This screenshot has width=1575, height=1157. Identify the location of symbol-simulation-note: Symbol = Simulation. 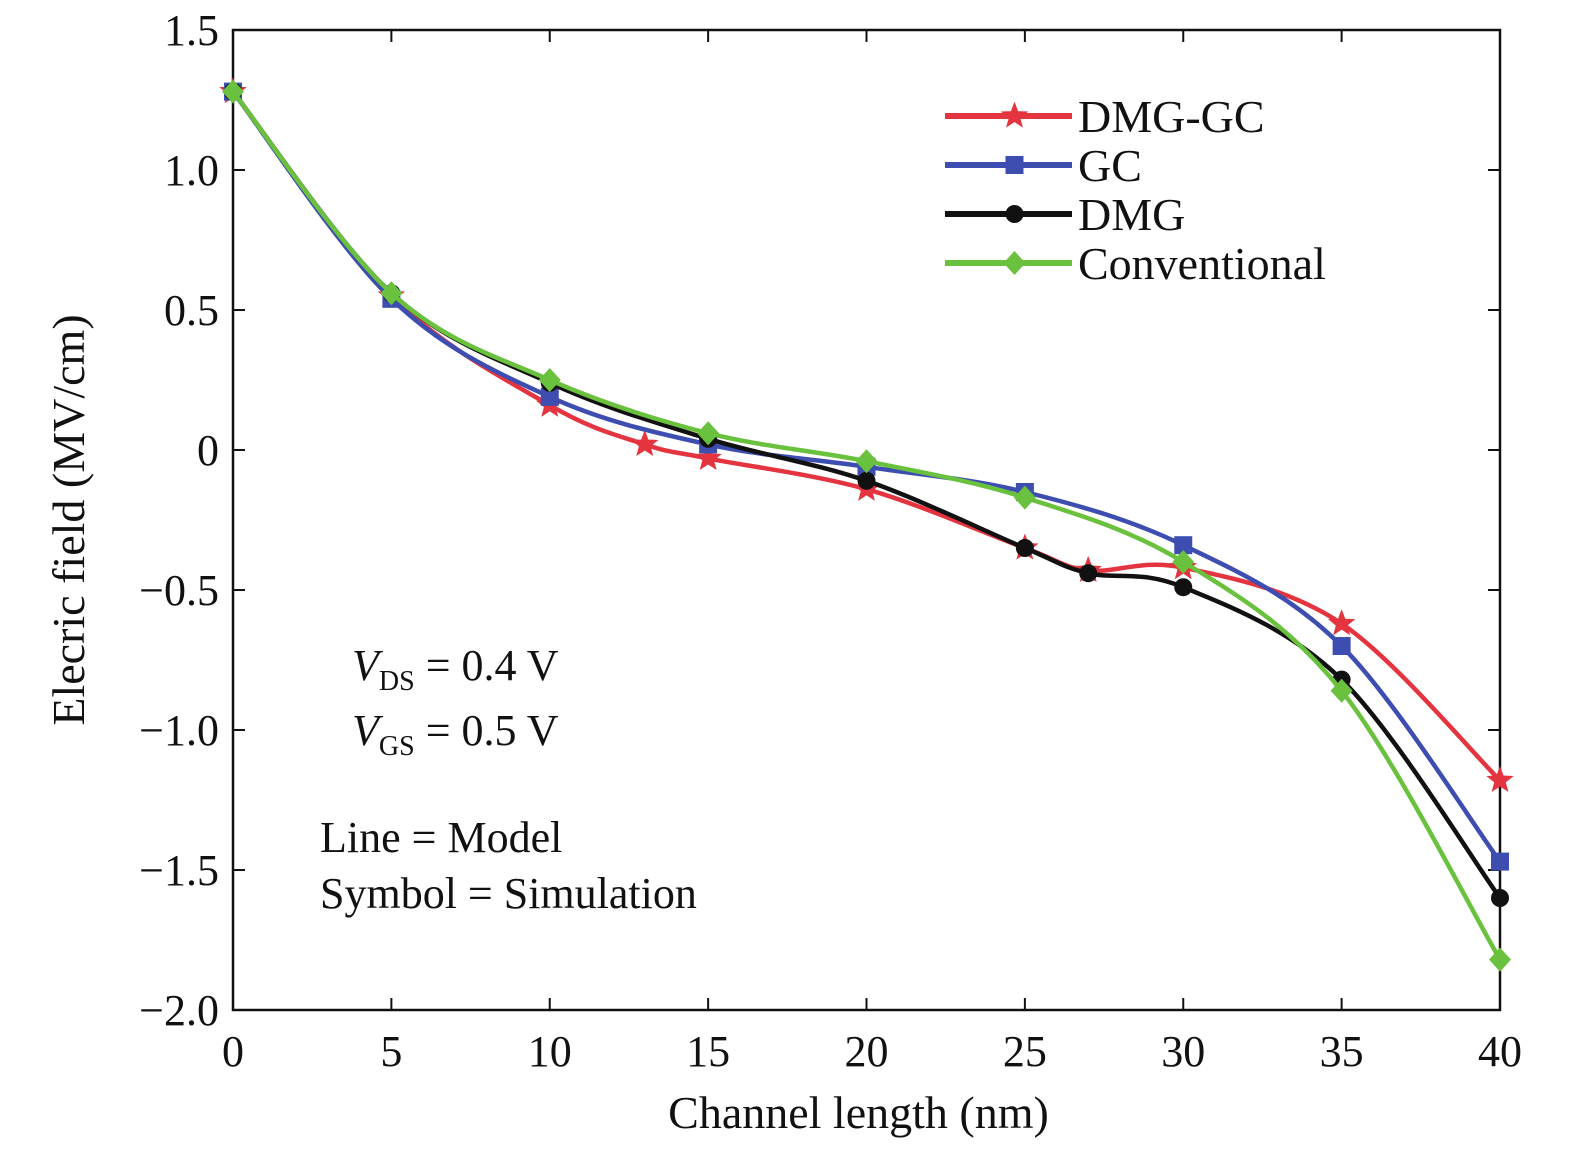
(508, 893).